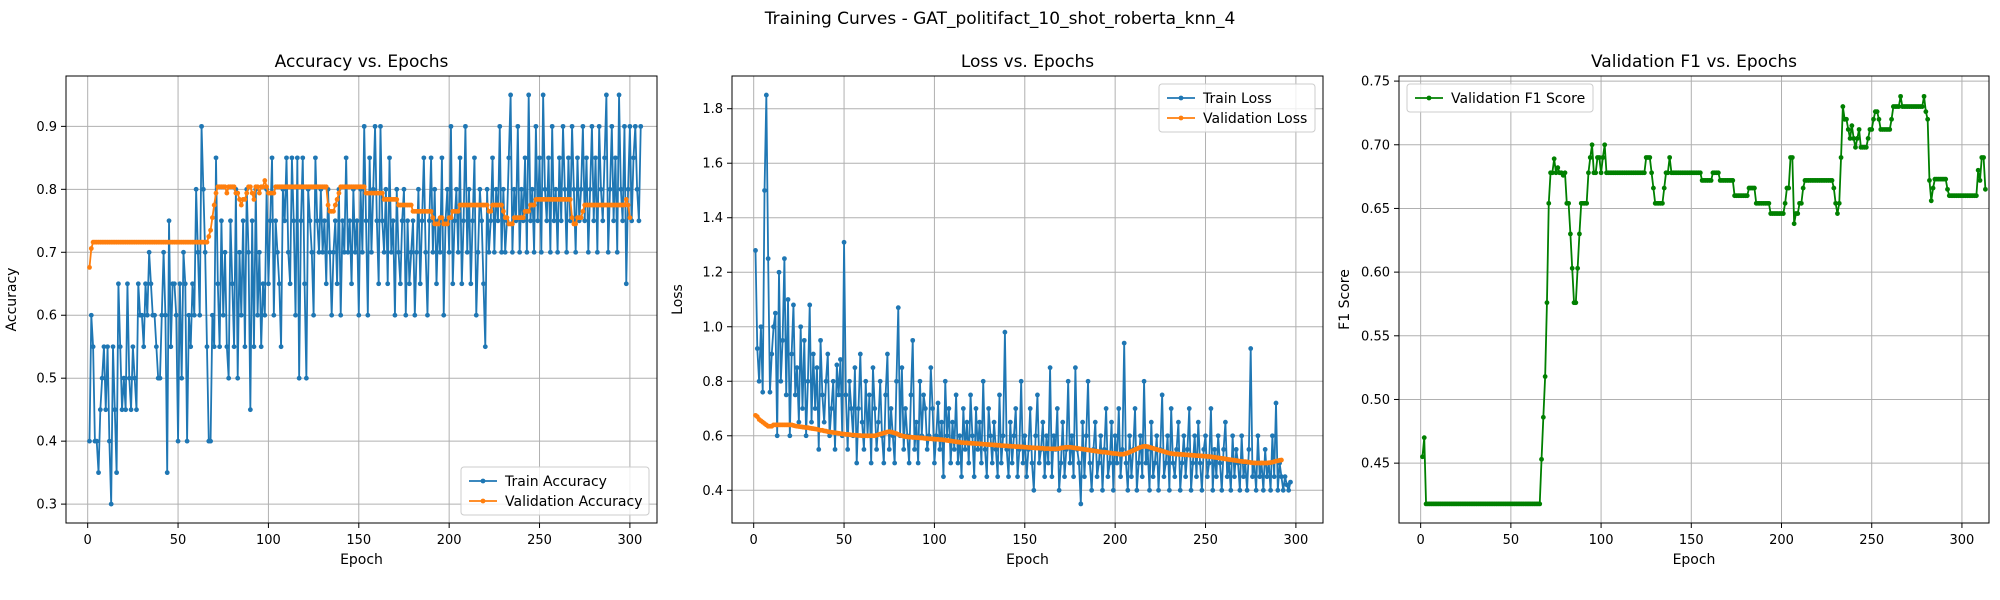  I want to click on y-tick-label: 1.8, so click(712, 109).